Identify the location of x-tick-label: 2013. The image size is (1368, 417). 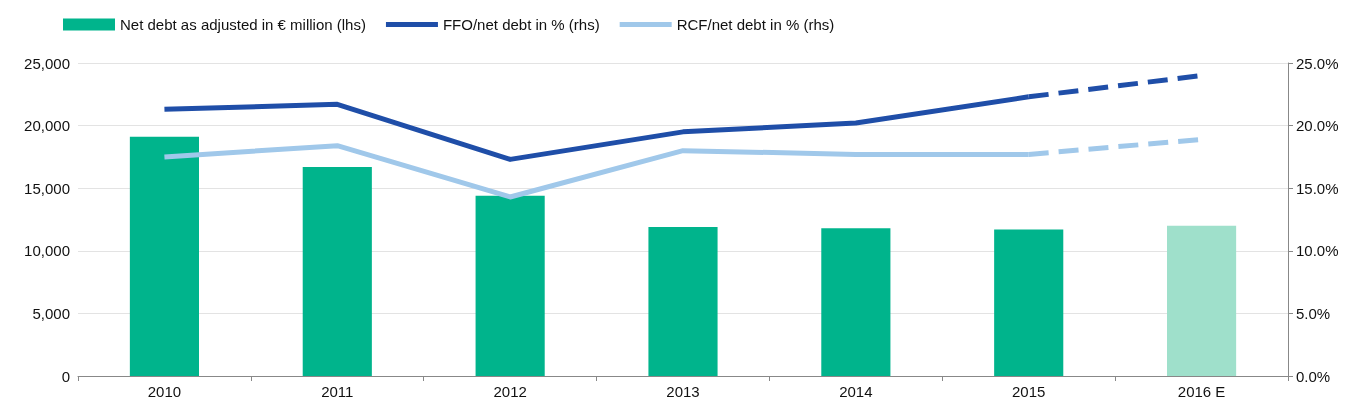
(683, 391).